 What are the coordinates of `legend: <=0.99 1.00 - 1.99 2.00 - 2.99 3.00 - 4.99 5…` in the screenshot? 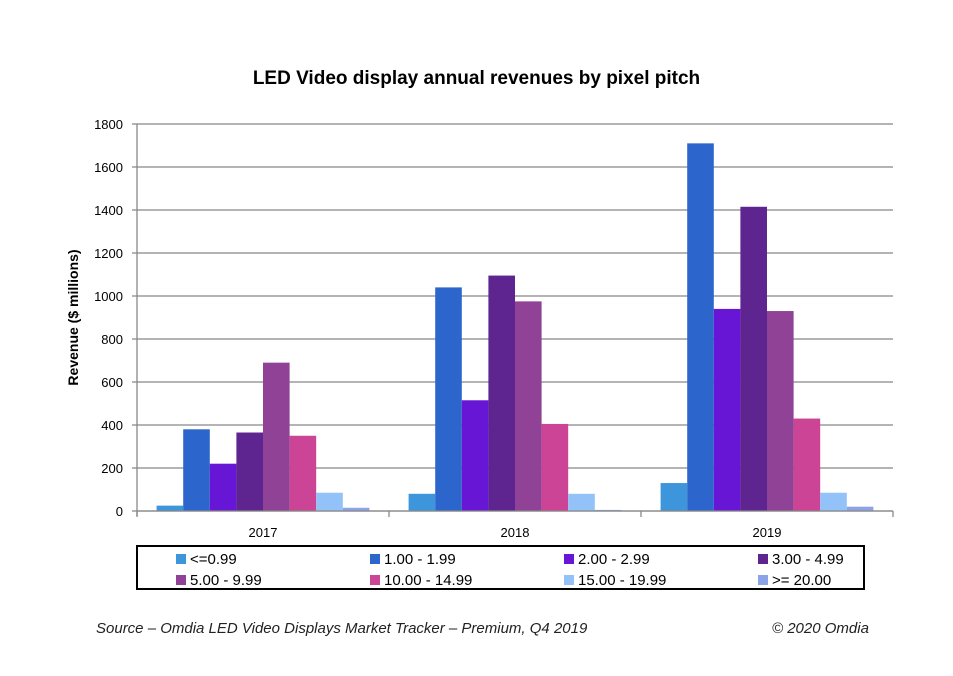 It's located at (500, 567).